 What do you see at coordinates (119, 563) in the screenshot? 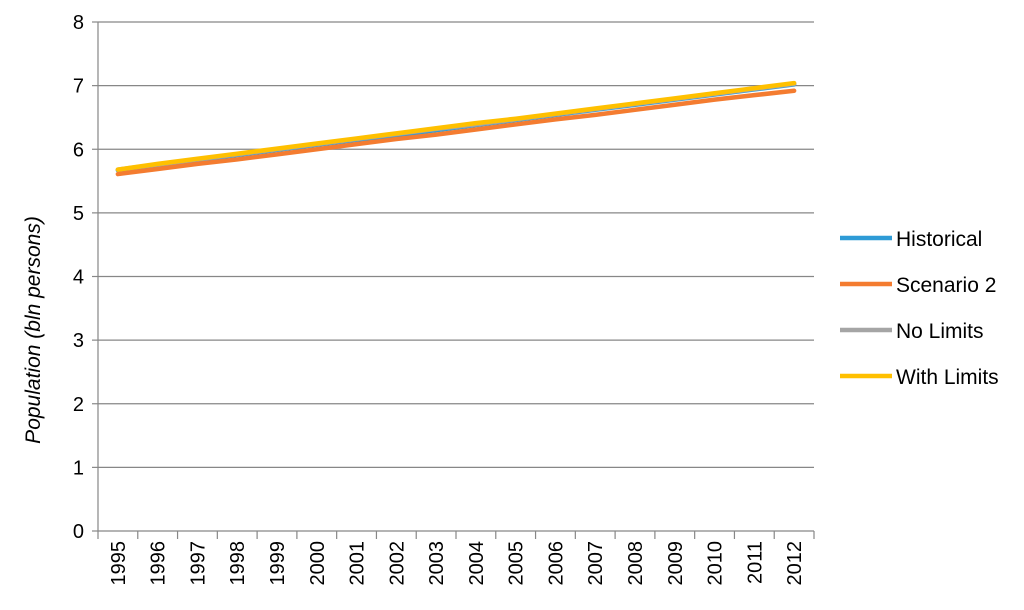
I see `x-tick-label: 1995` at bounding box center [119, 563].